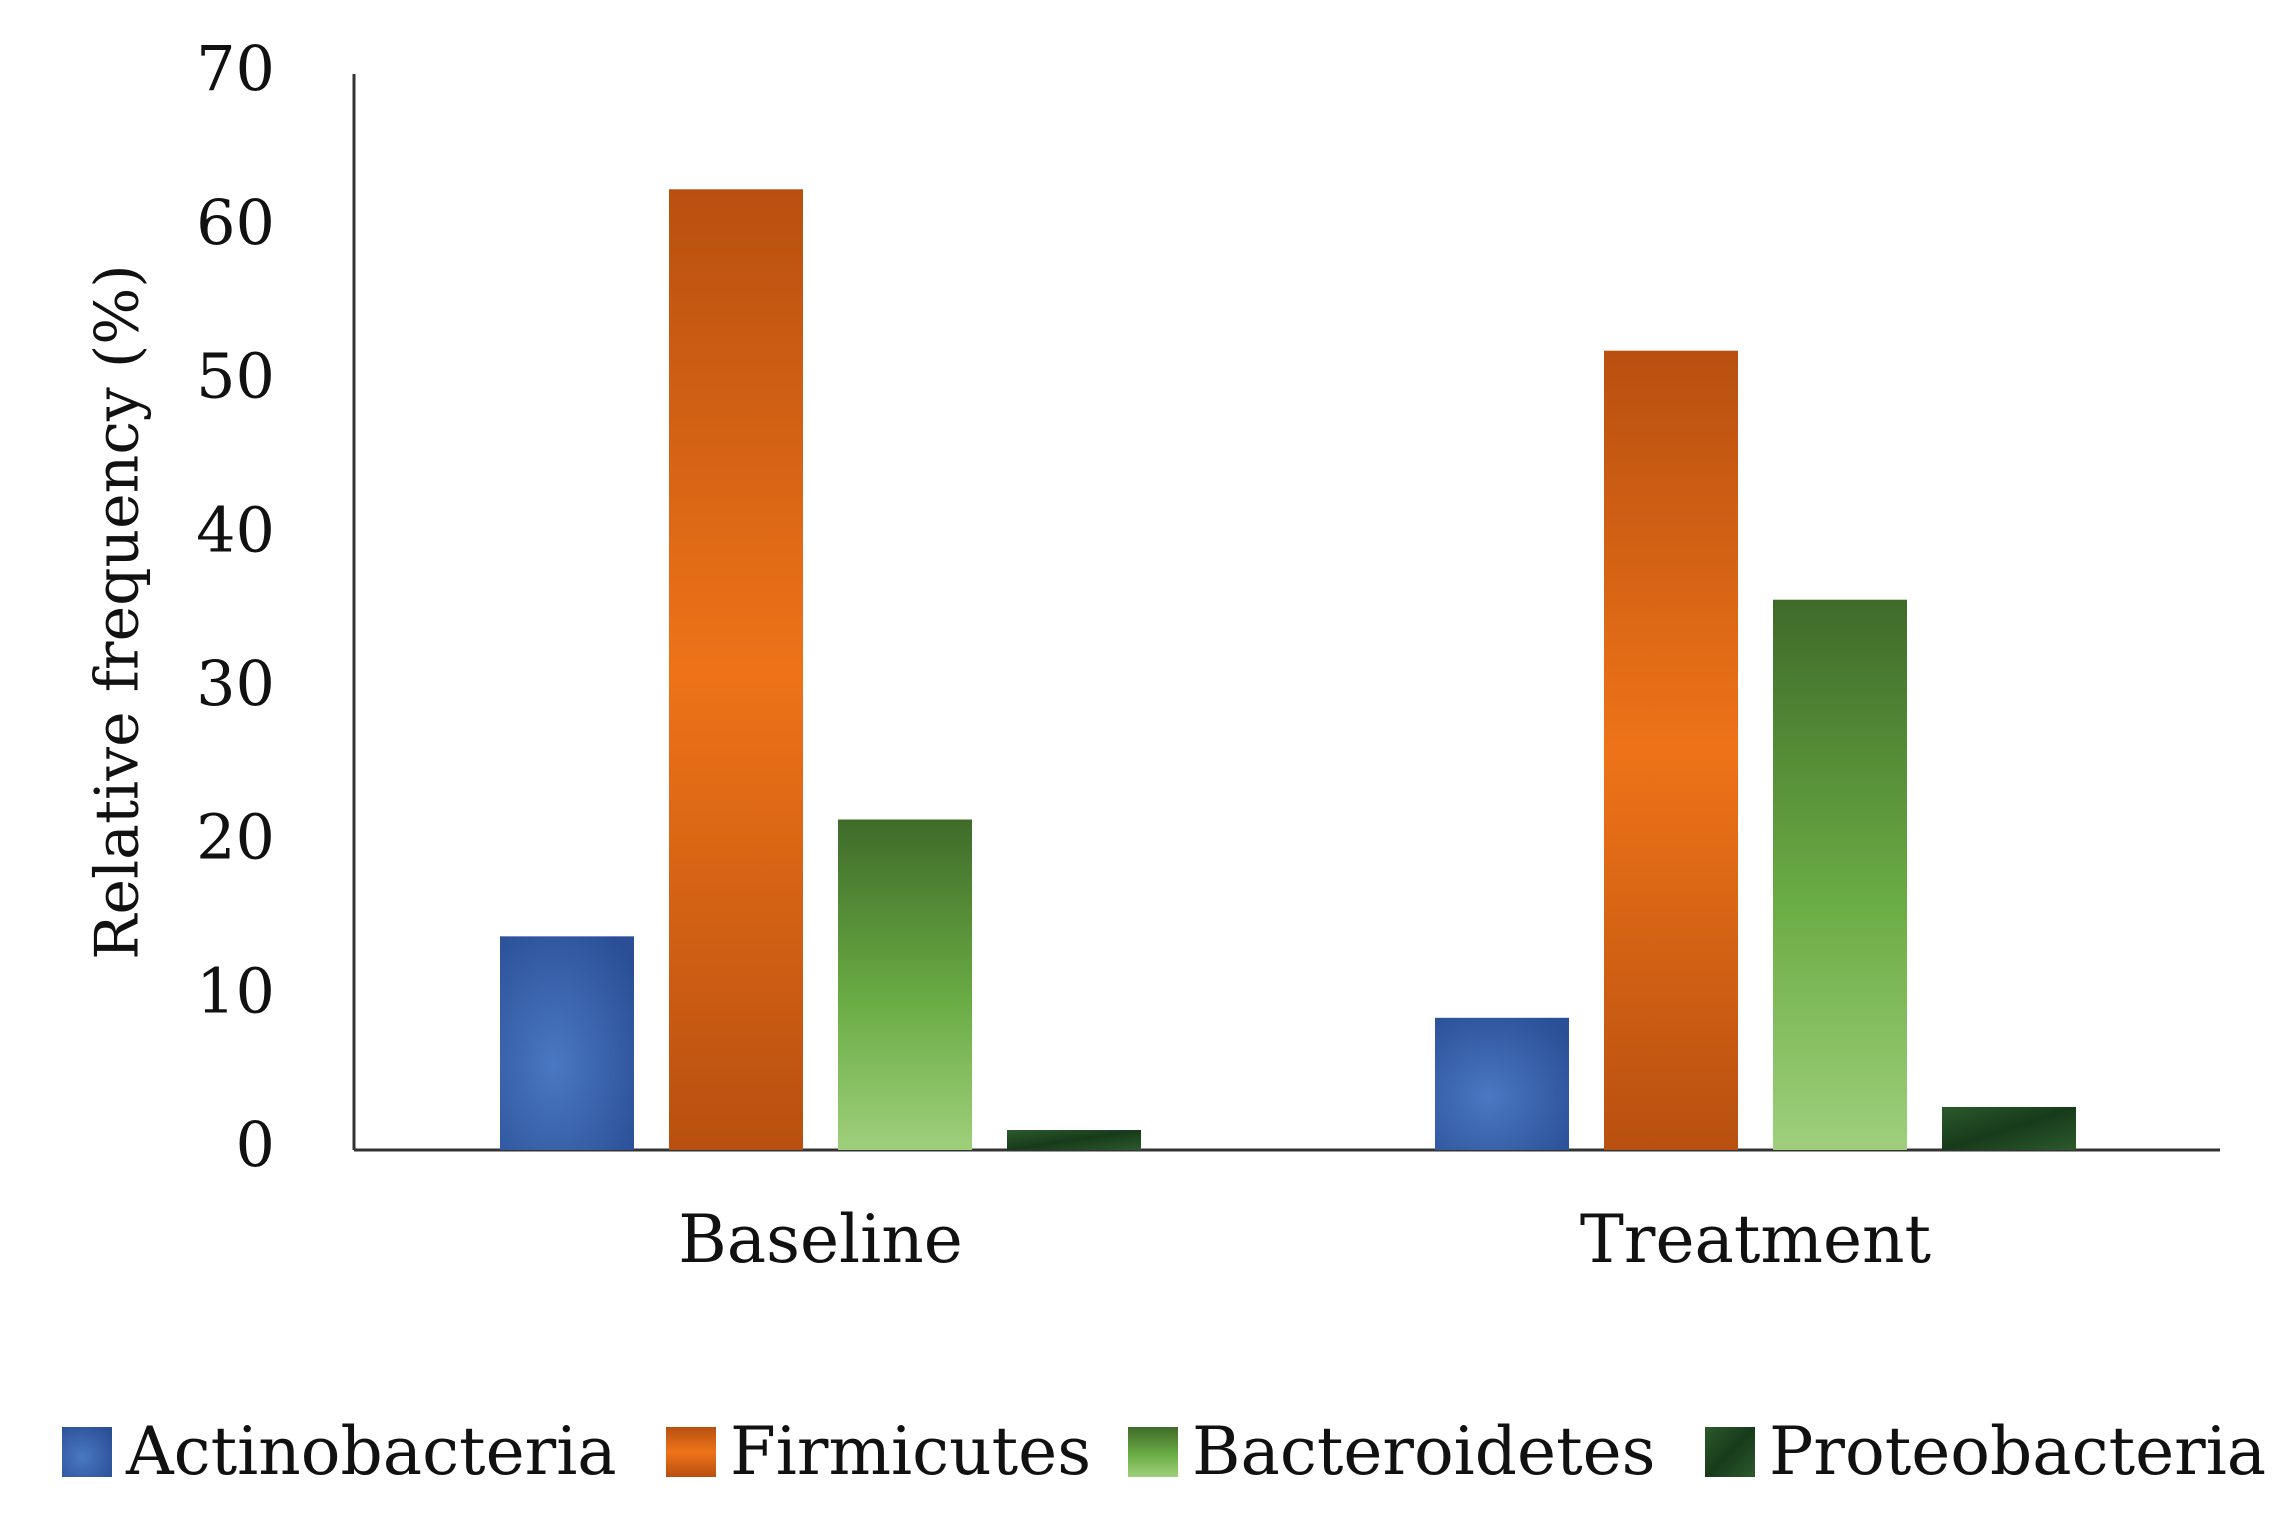 The width and height of the screenshot is (2274, 1534). Describe the element at coordinates (235, 68) in the screenshot. I see `y-tick-label-70: 70` at that location.